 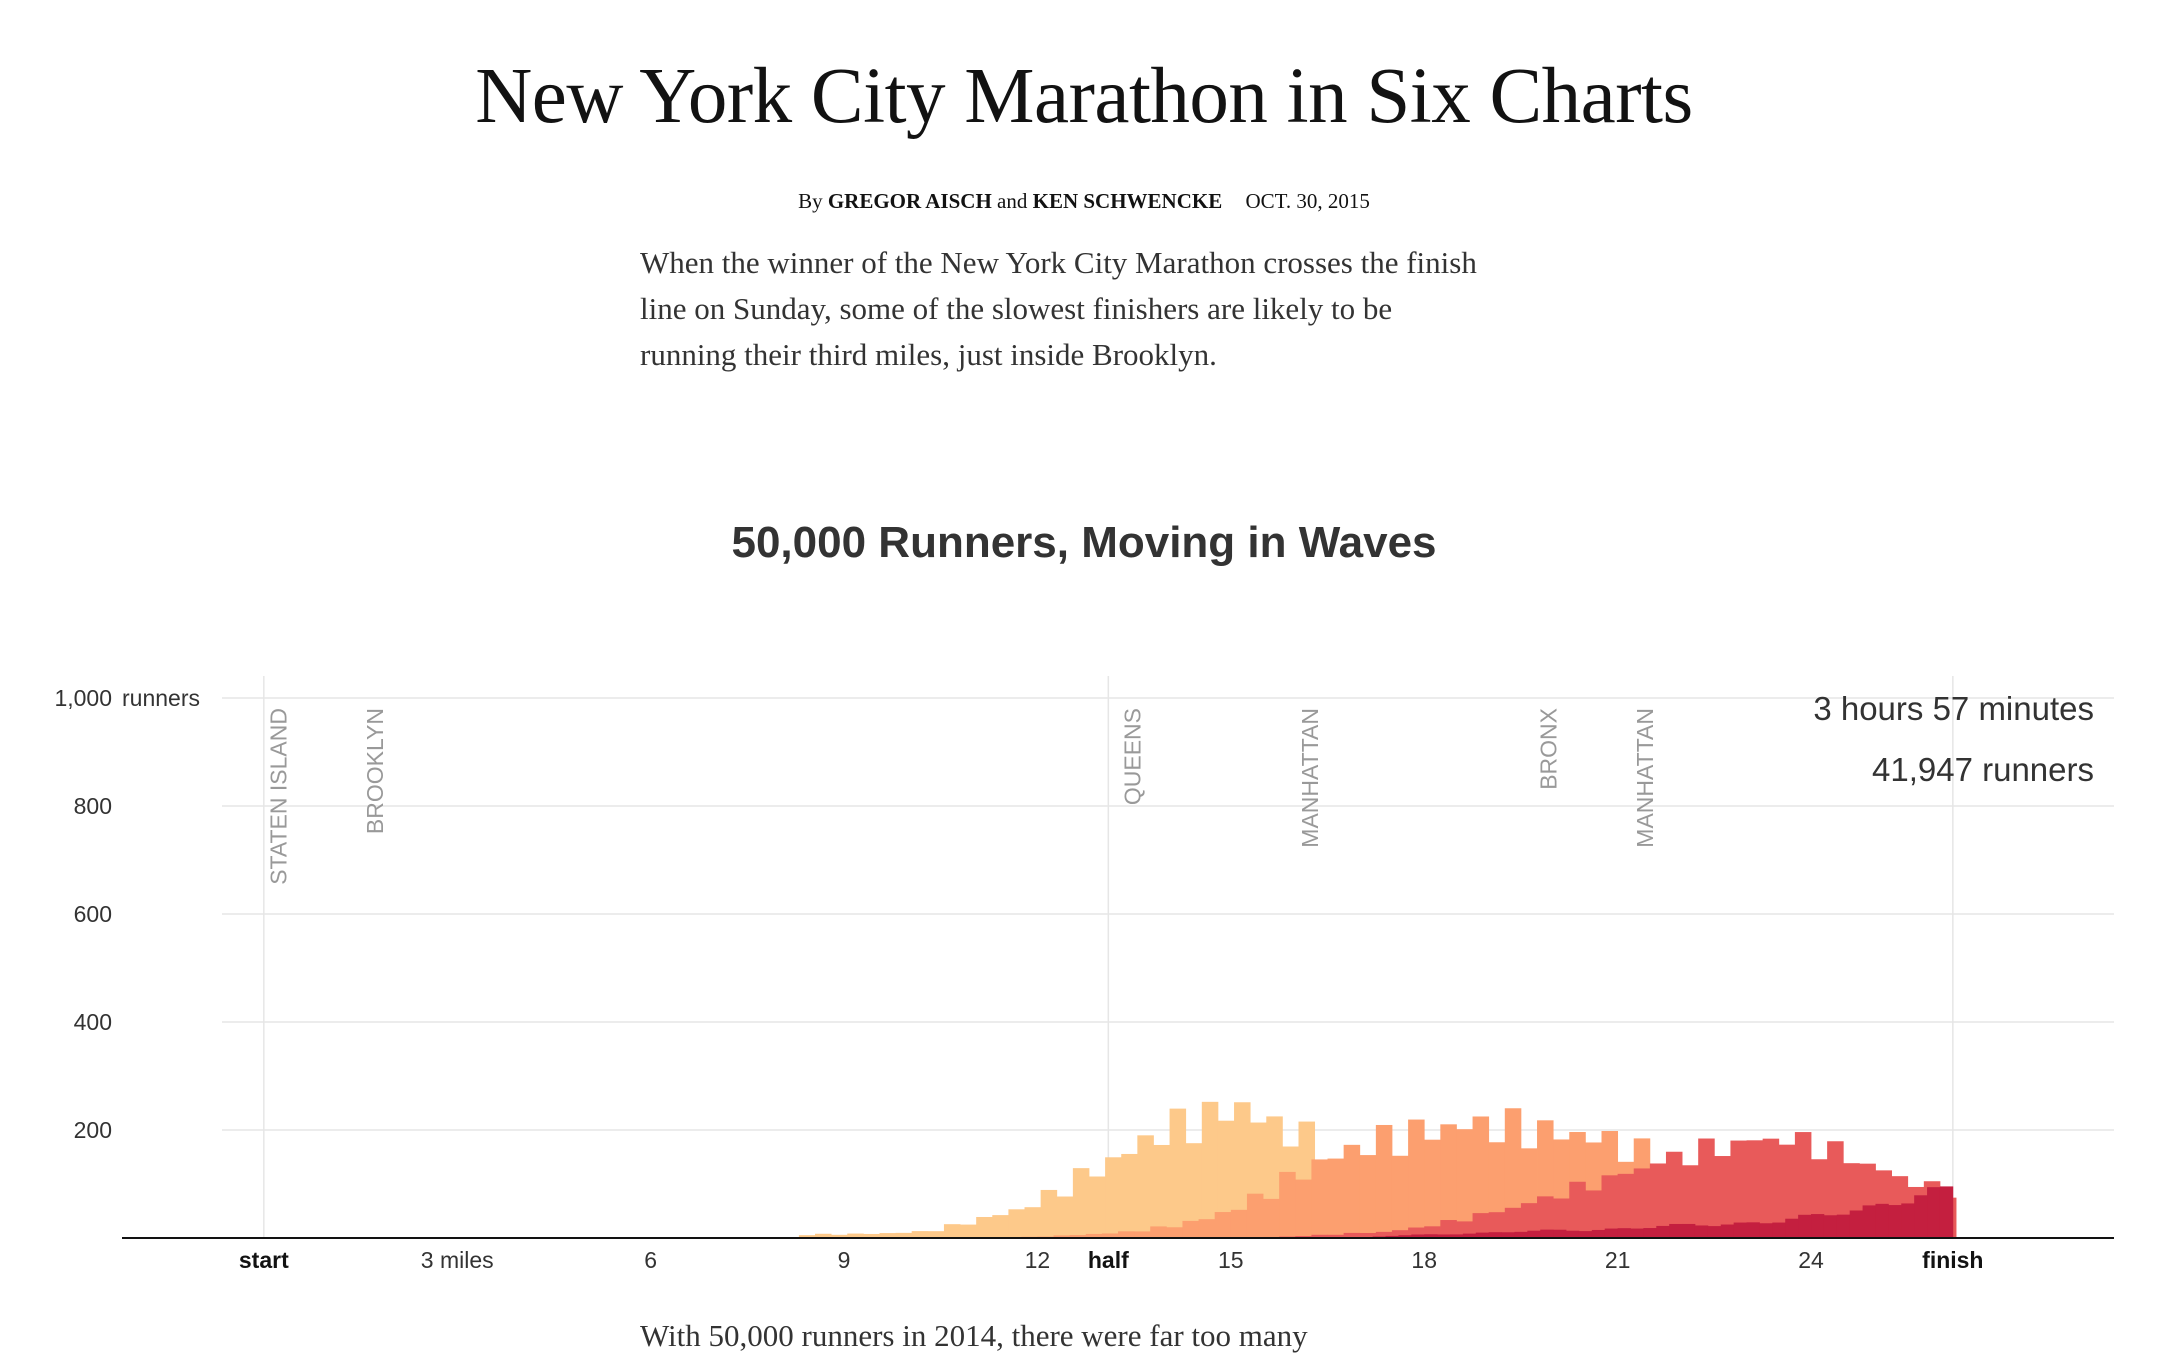 What do you see at coordinates (264, 1260) in the screenshot?
I see `x-tick-label: start` at bounding box center [264, 1260].